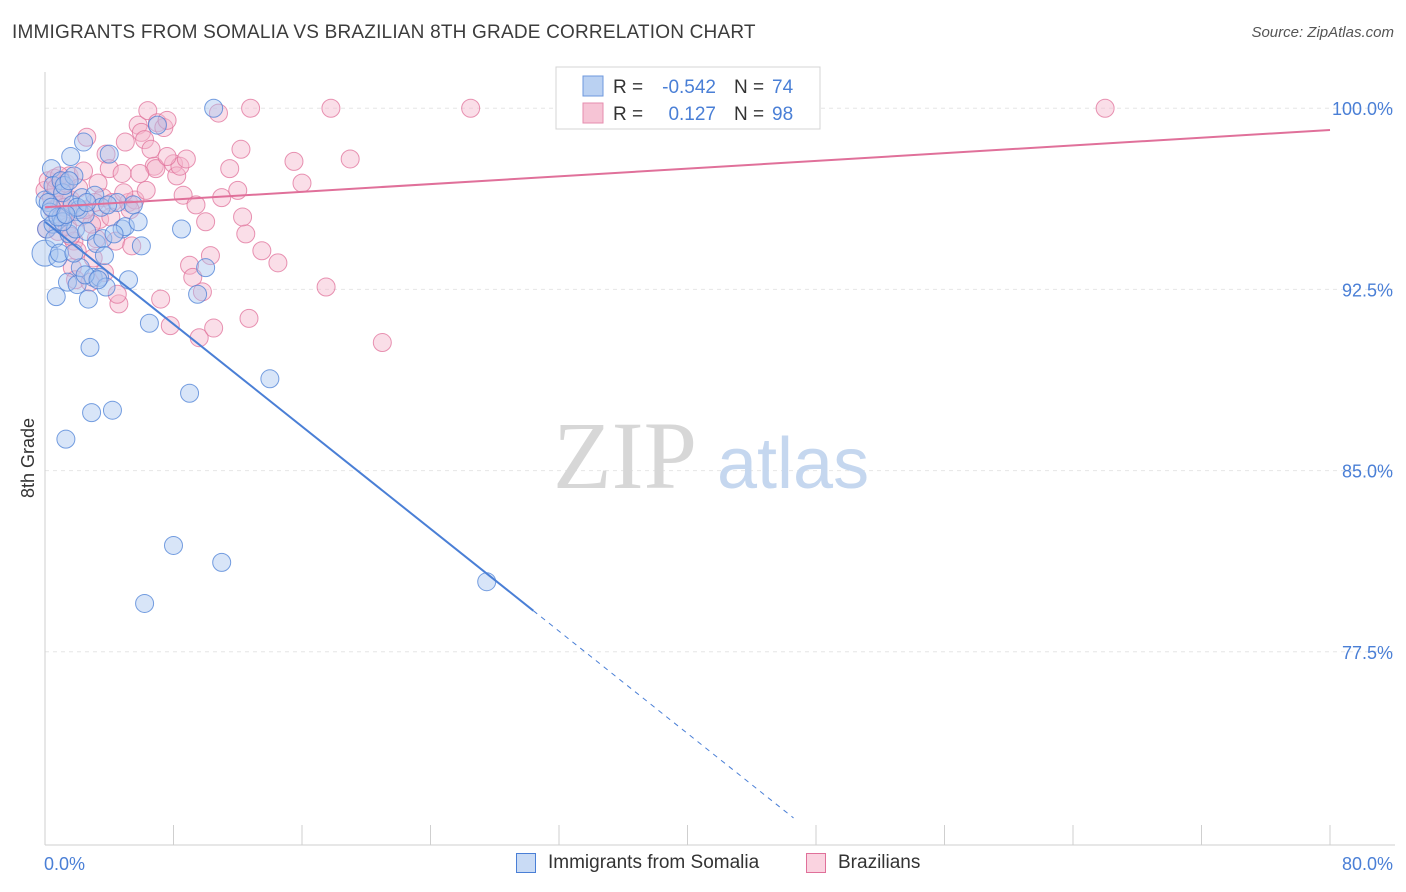 This screenshot has width=1406, height=892. What do you see at coordinates (749, 114) in the screenshot?
I see `legend-n-label-pink: N =` at bounding box center [749, 114].